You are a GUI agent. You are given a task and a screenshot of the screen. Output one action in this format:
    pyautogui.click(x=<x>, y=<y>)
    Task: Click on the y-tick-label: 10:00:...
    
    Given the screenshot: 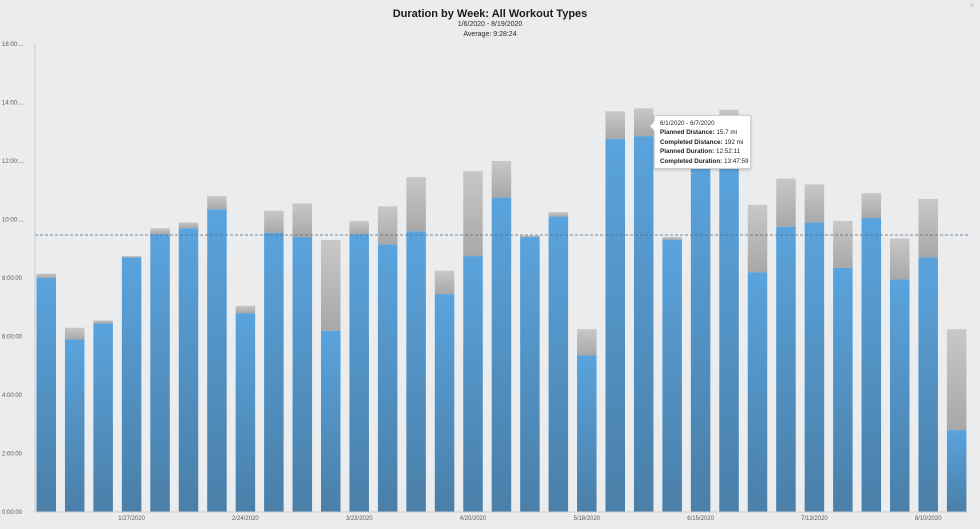 What is the action you would take?
    pyautogui.click(x=13, y=221)
    